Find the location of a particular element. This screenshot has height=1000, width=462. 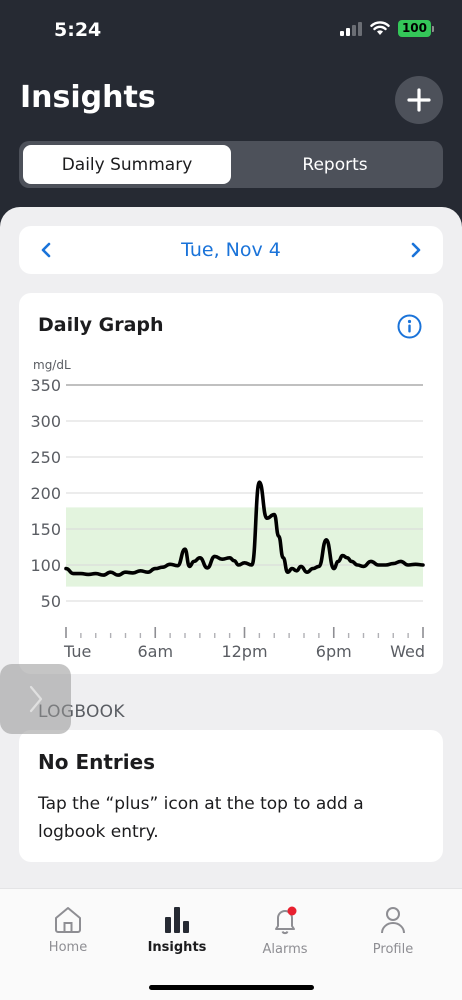

tab-profile-label: Profile is located at coordinates (393, 949).